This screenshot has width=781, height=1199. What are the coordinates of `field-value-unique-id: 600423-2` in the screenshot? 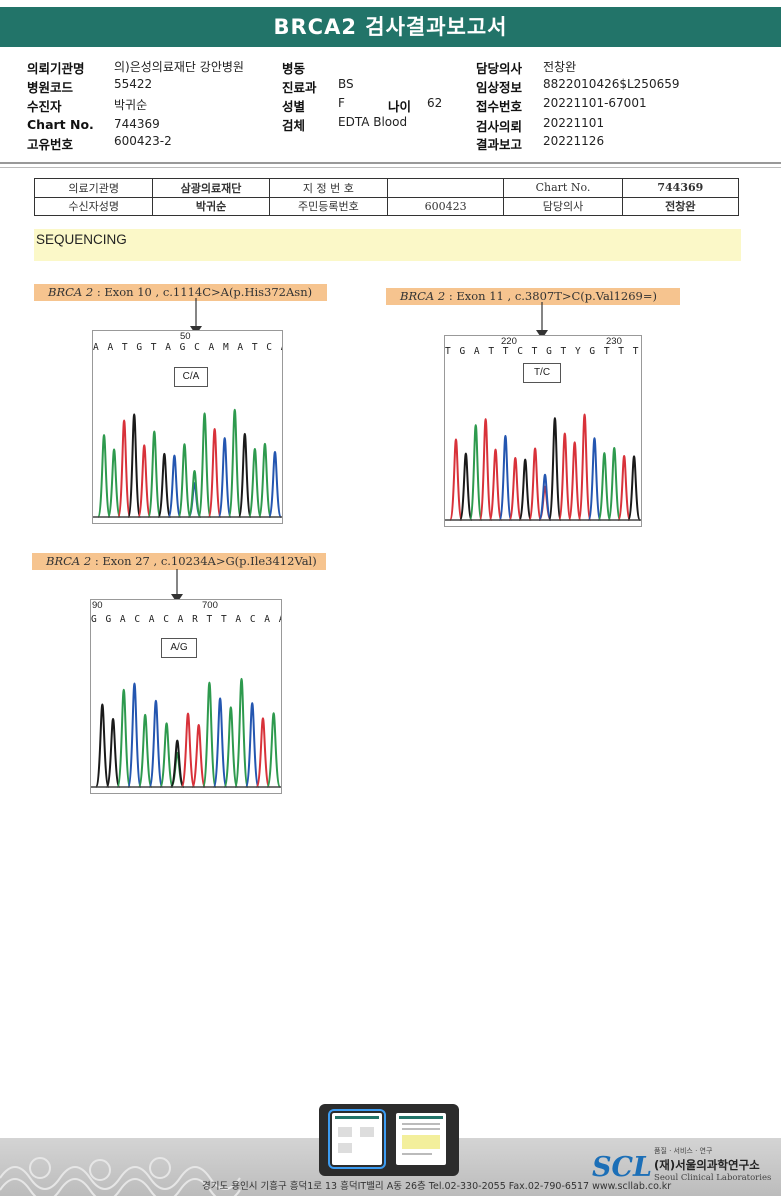 It's located at (143, 141).